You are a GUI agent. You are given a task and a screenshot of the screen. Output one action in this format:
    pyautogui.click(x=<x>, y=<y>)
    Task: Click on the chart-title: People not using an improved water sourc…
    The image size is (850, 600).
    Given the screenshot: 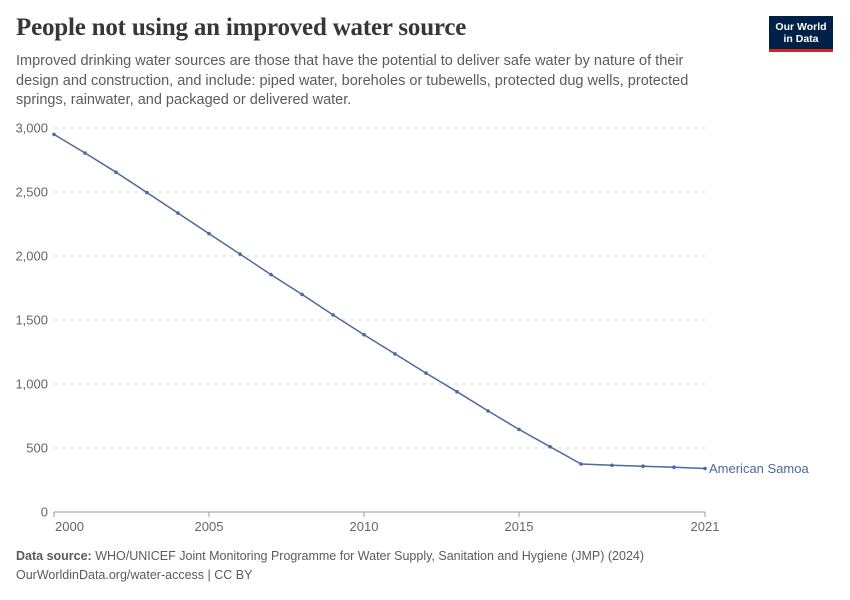 What is the action you would take?
    pyautogui.click(x=241, y=27)
    